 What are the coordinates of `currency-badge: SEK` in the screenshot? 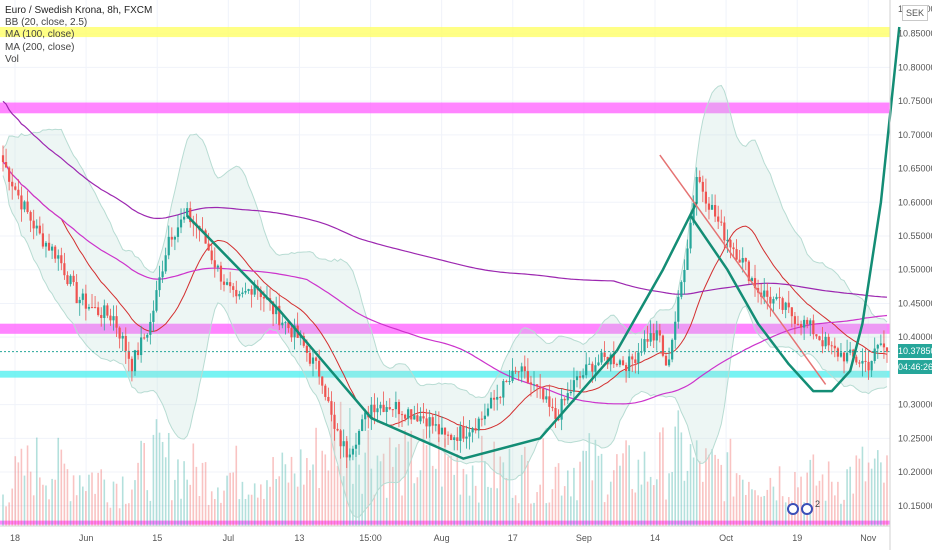 It's located at (915, 13).